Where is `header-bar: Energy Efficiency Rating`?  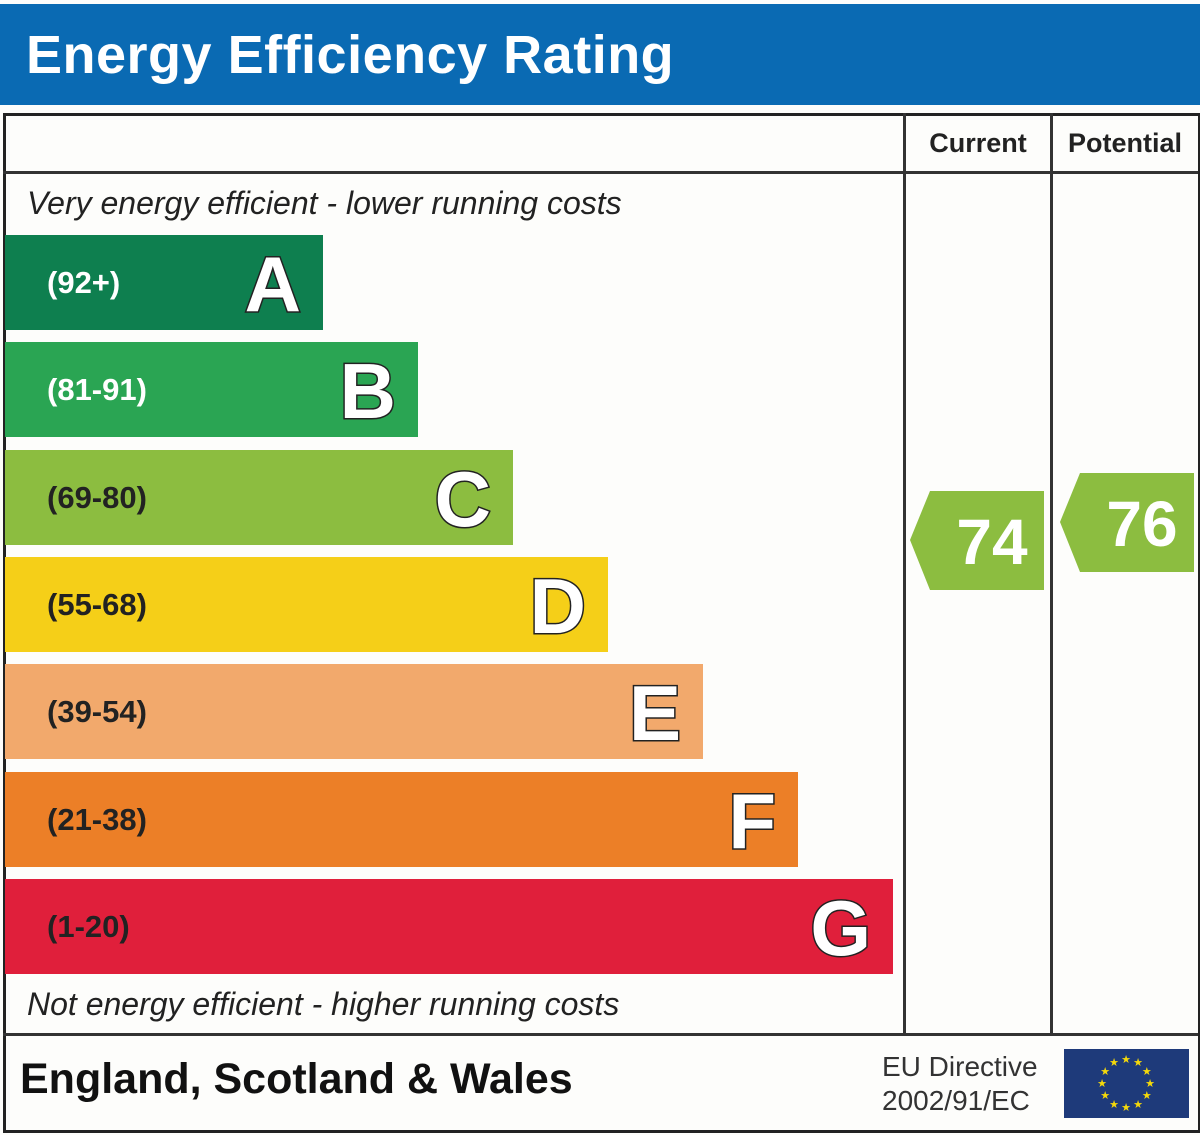
header-bar: Energy Efficiency Rating is located at coordinates (600, 54).